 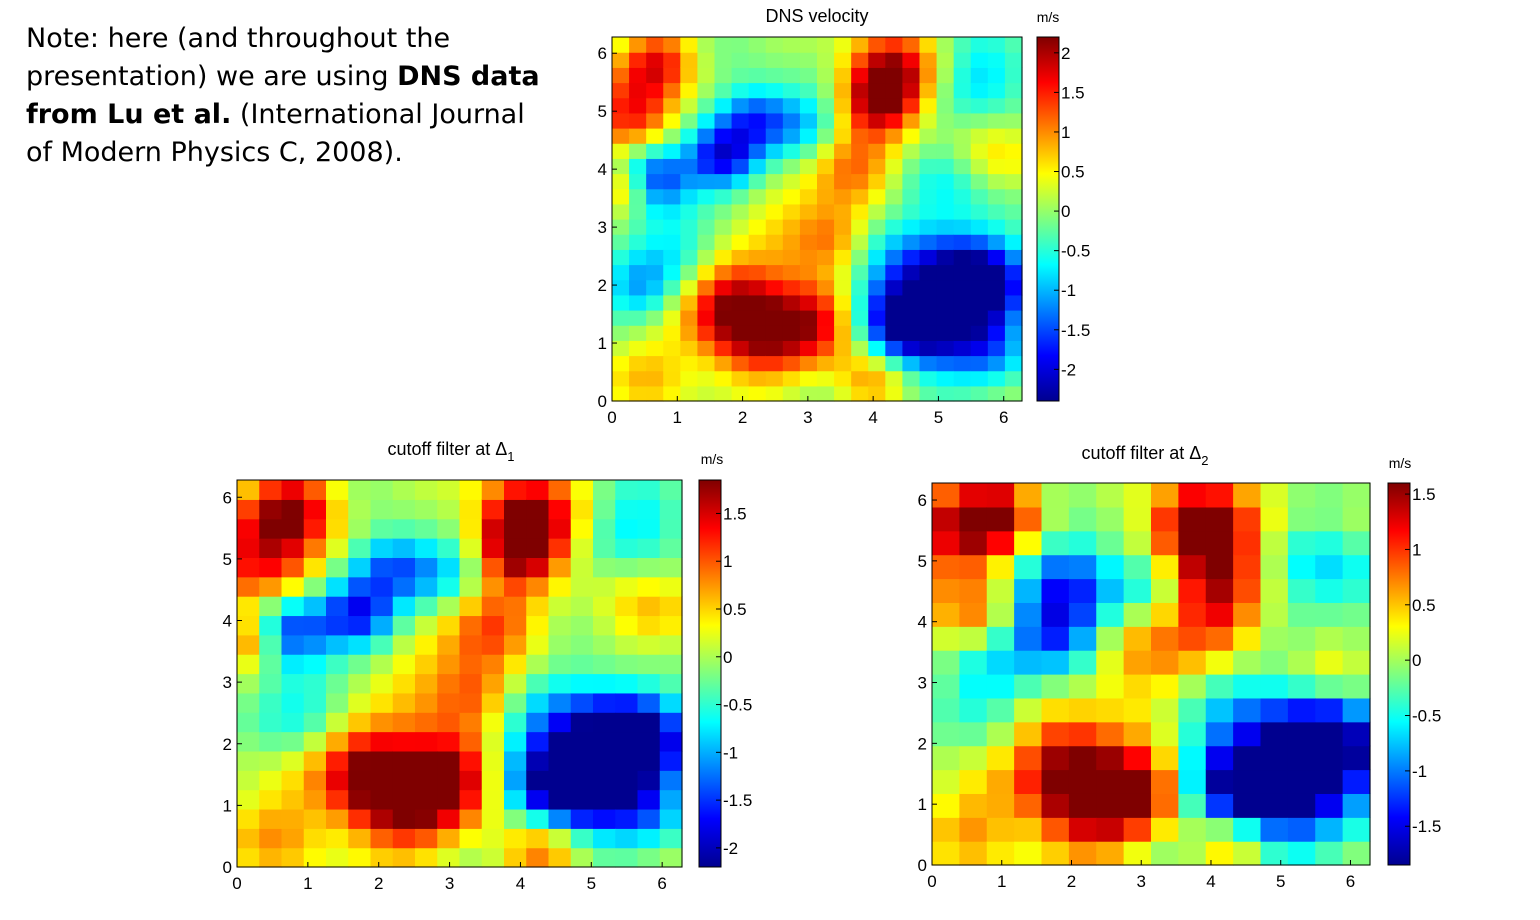 I want to click on y-tick-label: 6, so click(x=227, y=497).